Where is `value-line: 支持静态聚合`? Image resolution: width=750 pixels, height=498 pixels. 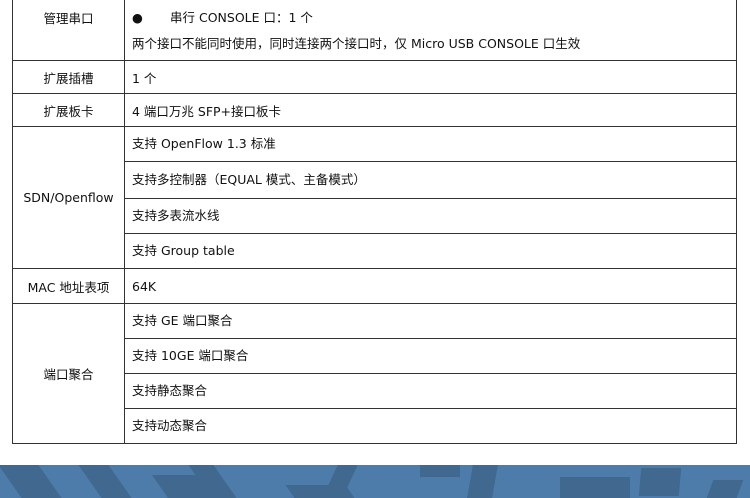
value-line: 支持静态聚合 is located at coordinates (430, 391).